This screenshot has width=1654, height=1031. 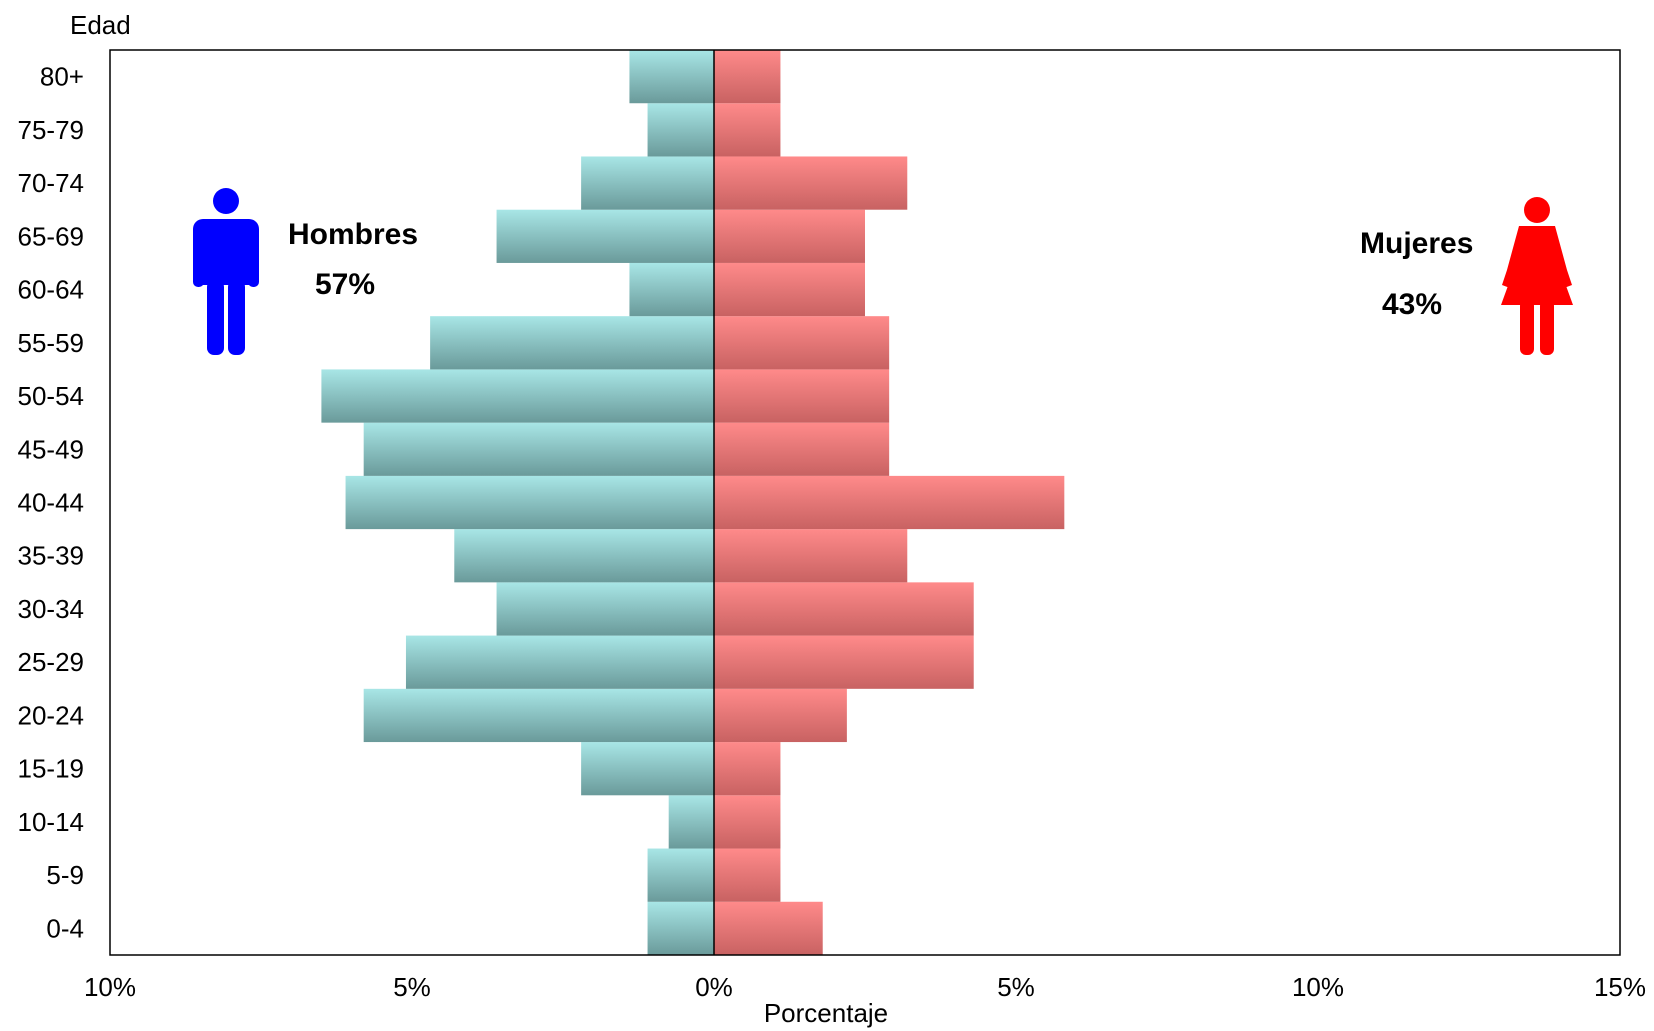 What do you see at coordinates (65, 928) in the screenshot?
I see `y-tick-label: 0-4` at bounding box center [65, 928].